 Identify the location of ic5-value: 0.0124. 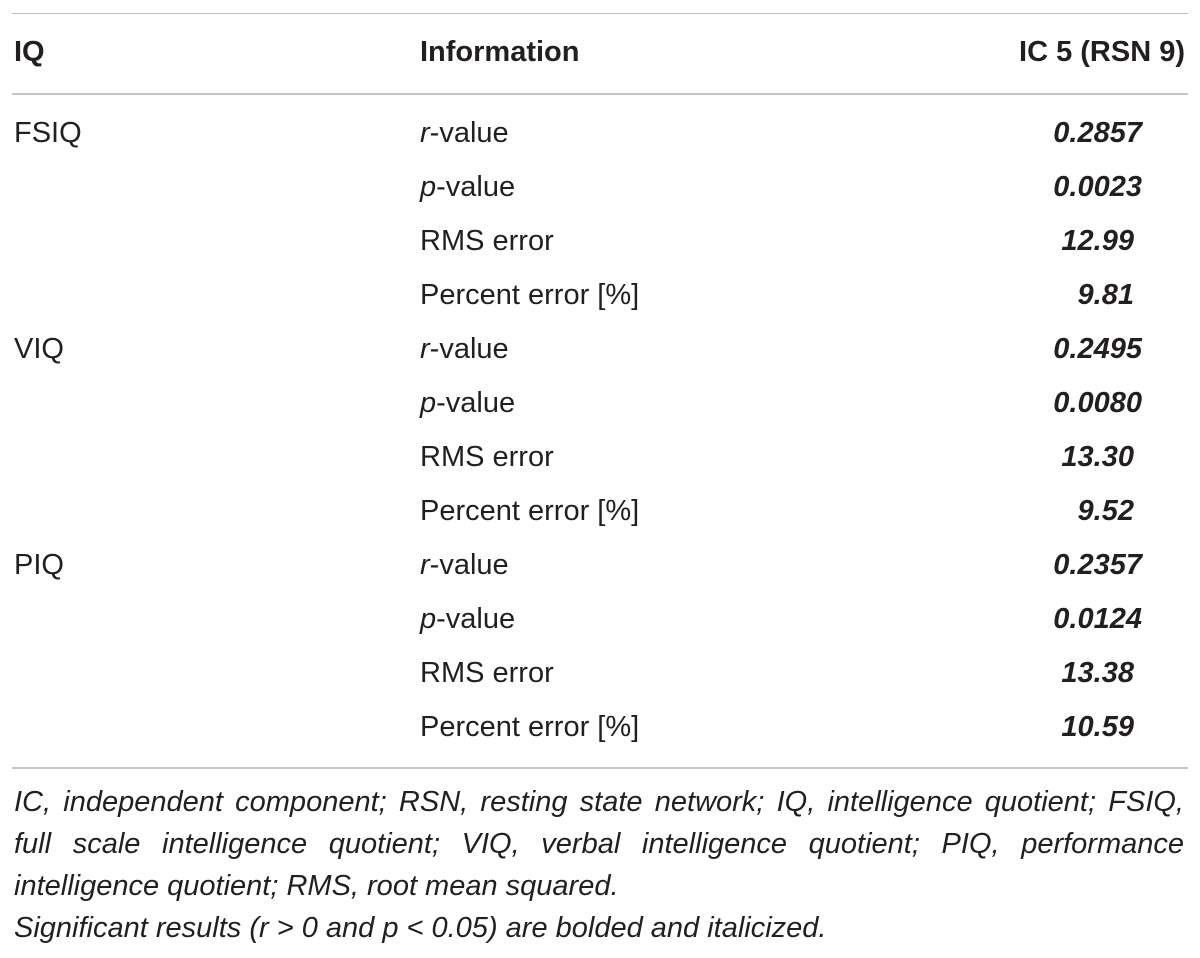
(1097, 619).